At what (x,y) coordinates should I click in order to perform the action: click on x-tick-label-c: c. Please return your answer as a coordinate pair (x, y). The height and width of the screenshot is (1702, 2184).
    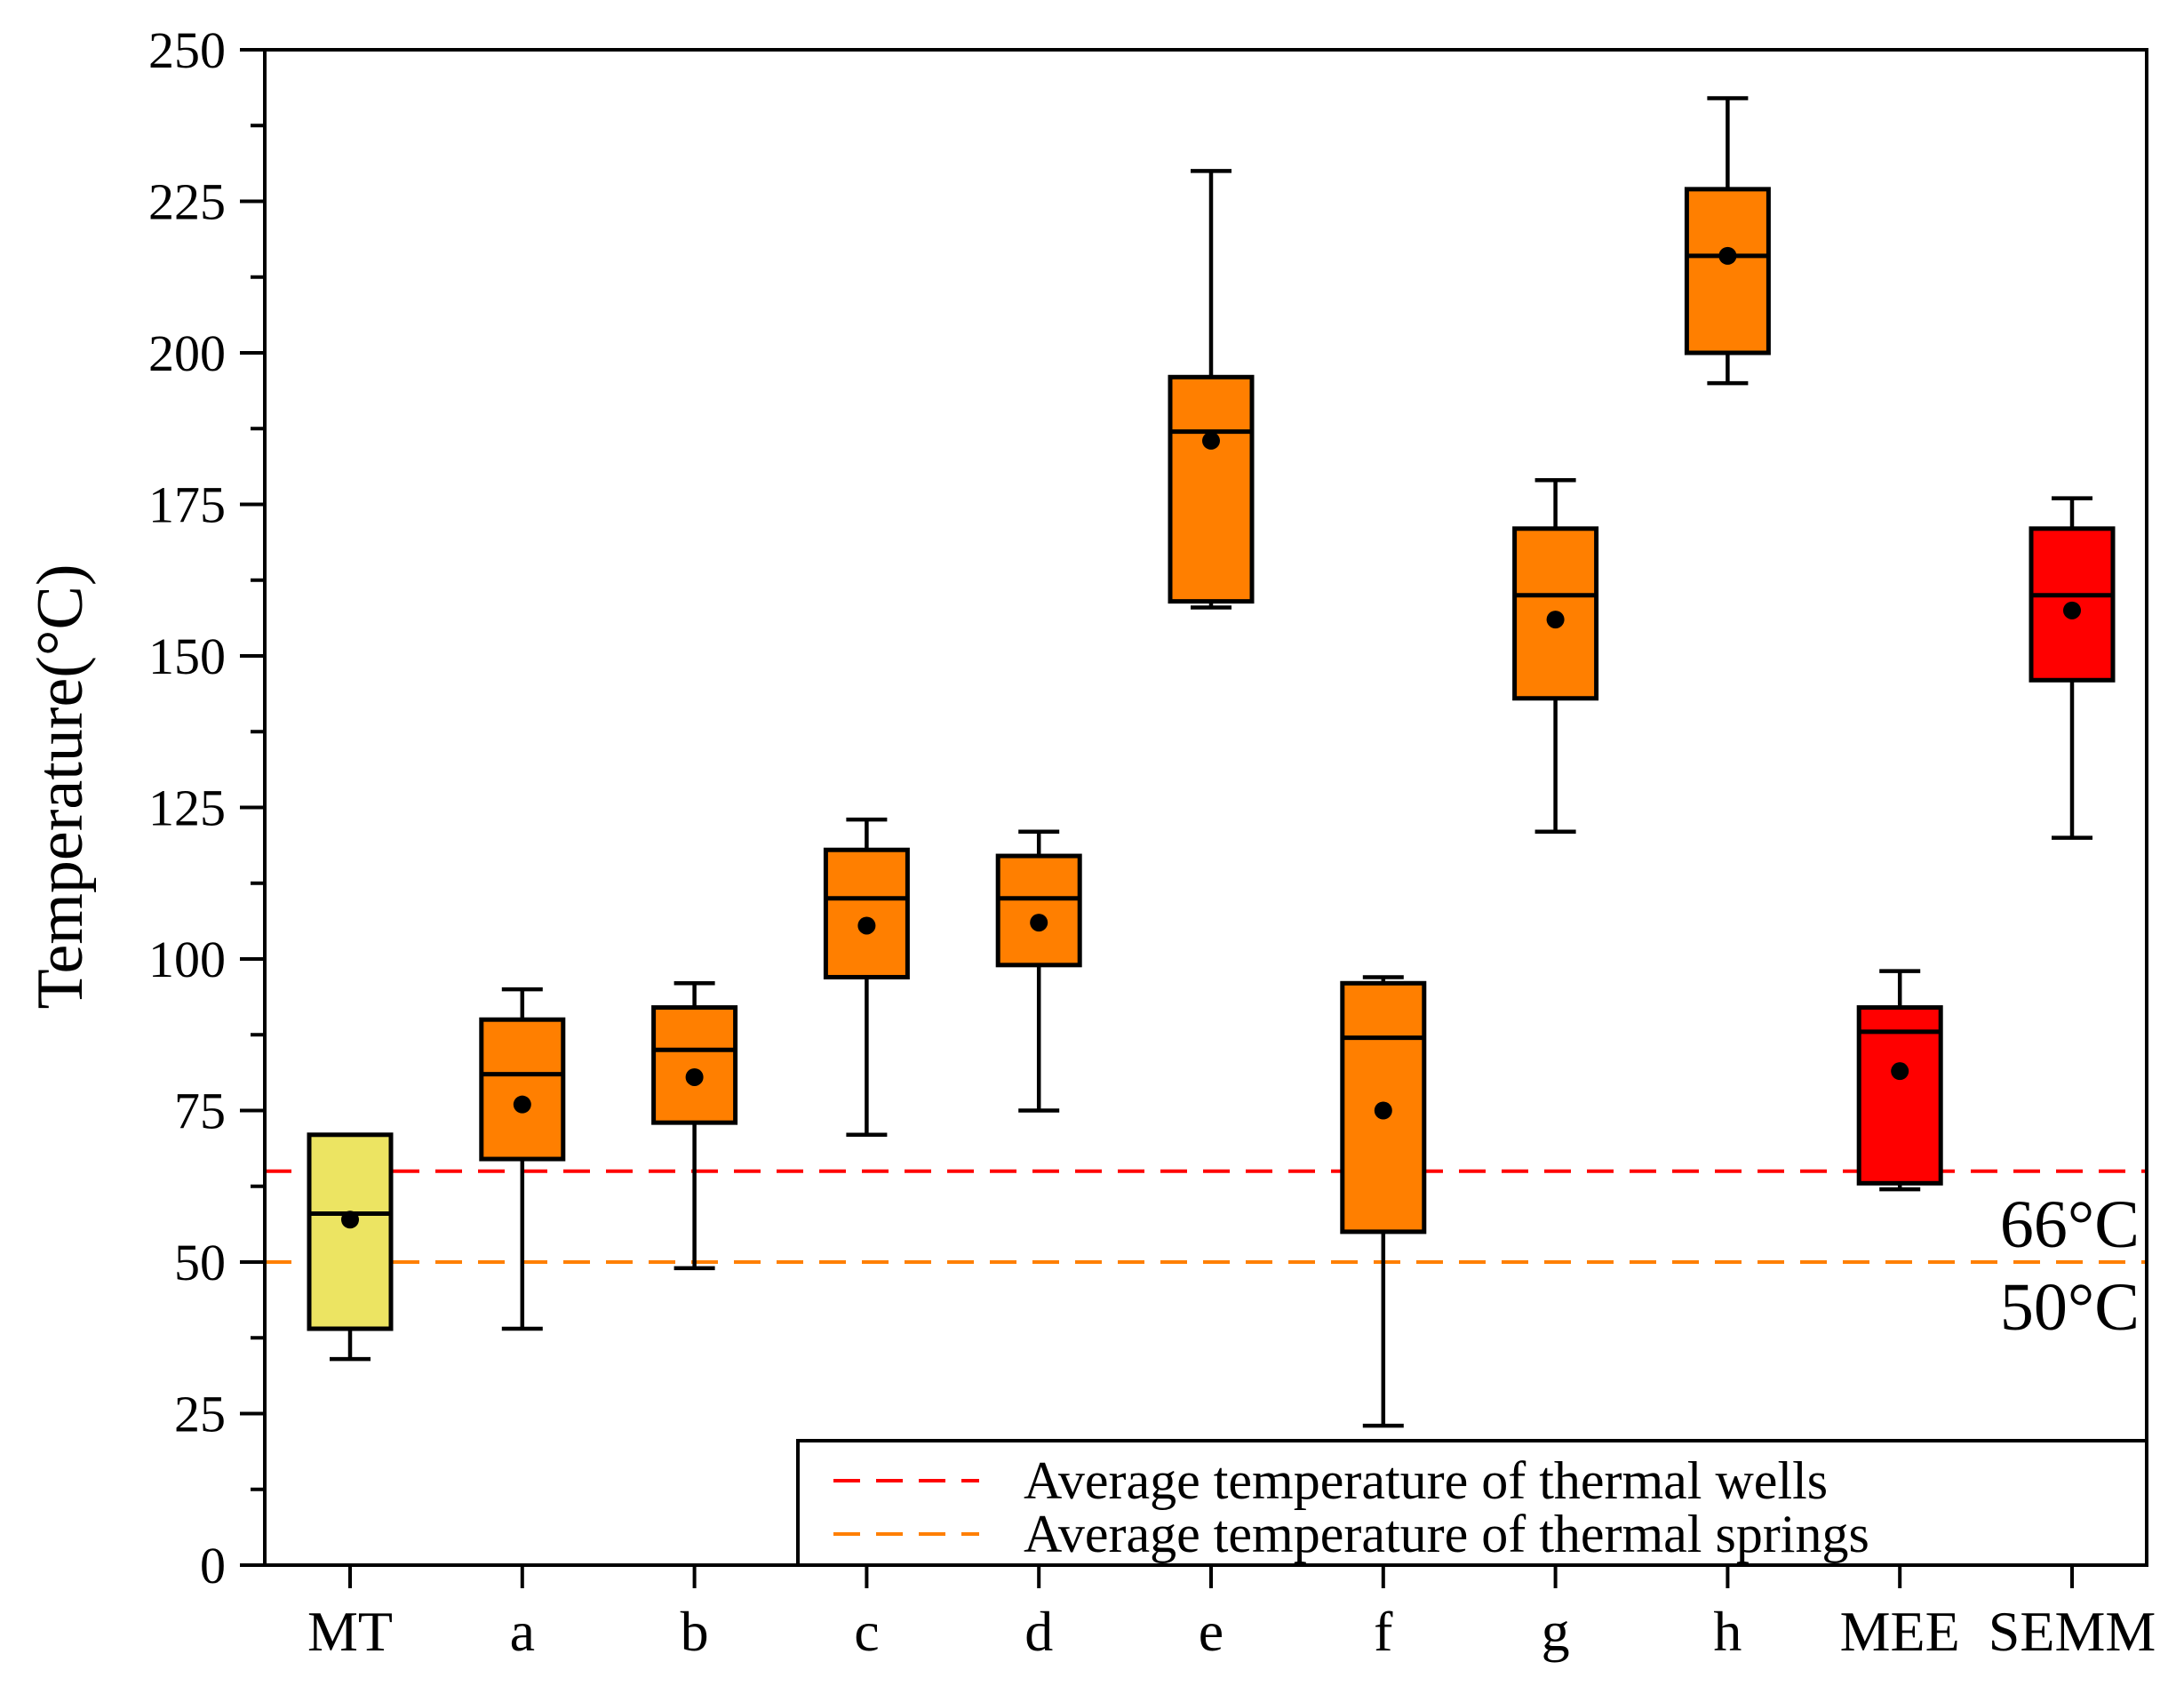
    Looking at the image, I should click on (867, 1632).